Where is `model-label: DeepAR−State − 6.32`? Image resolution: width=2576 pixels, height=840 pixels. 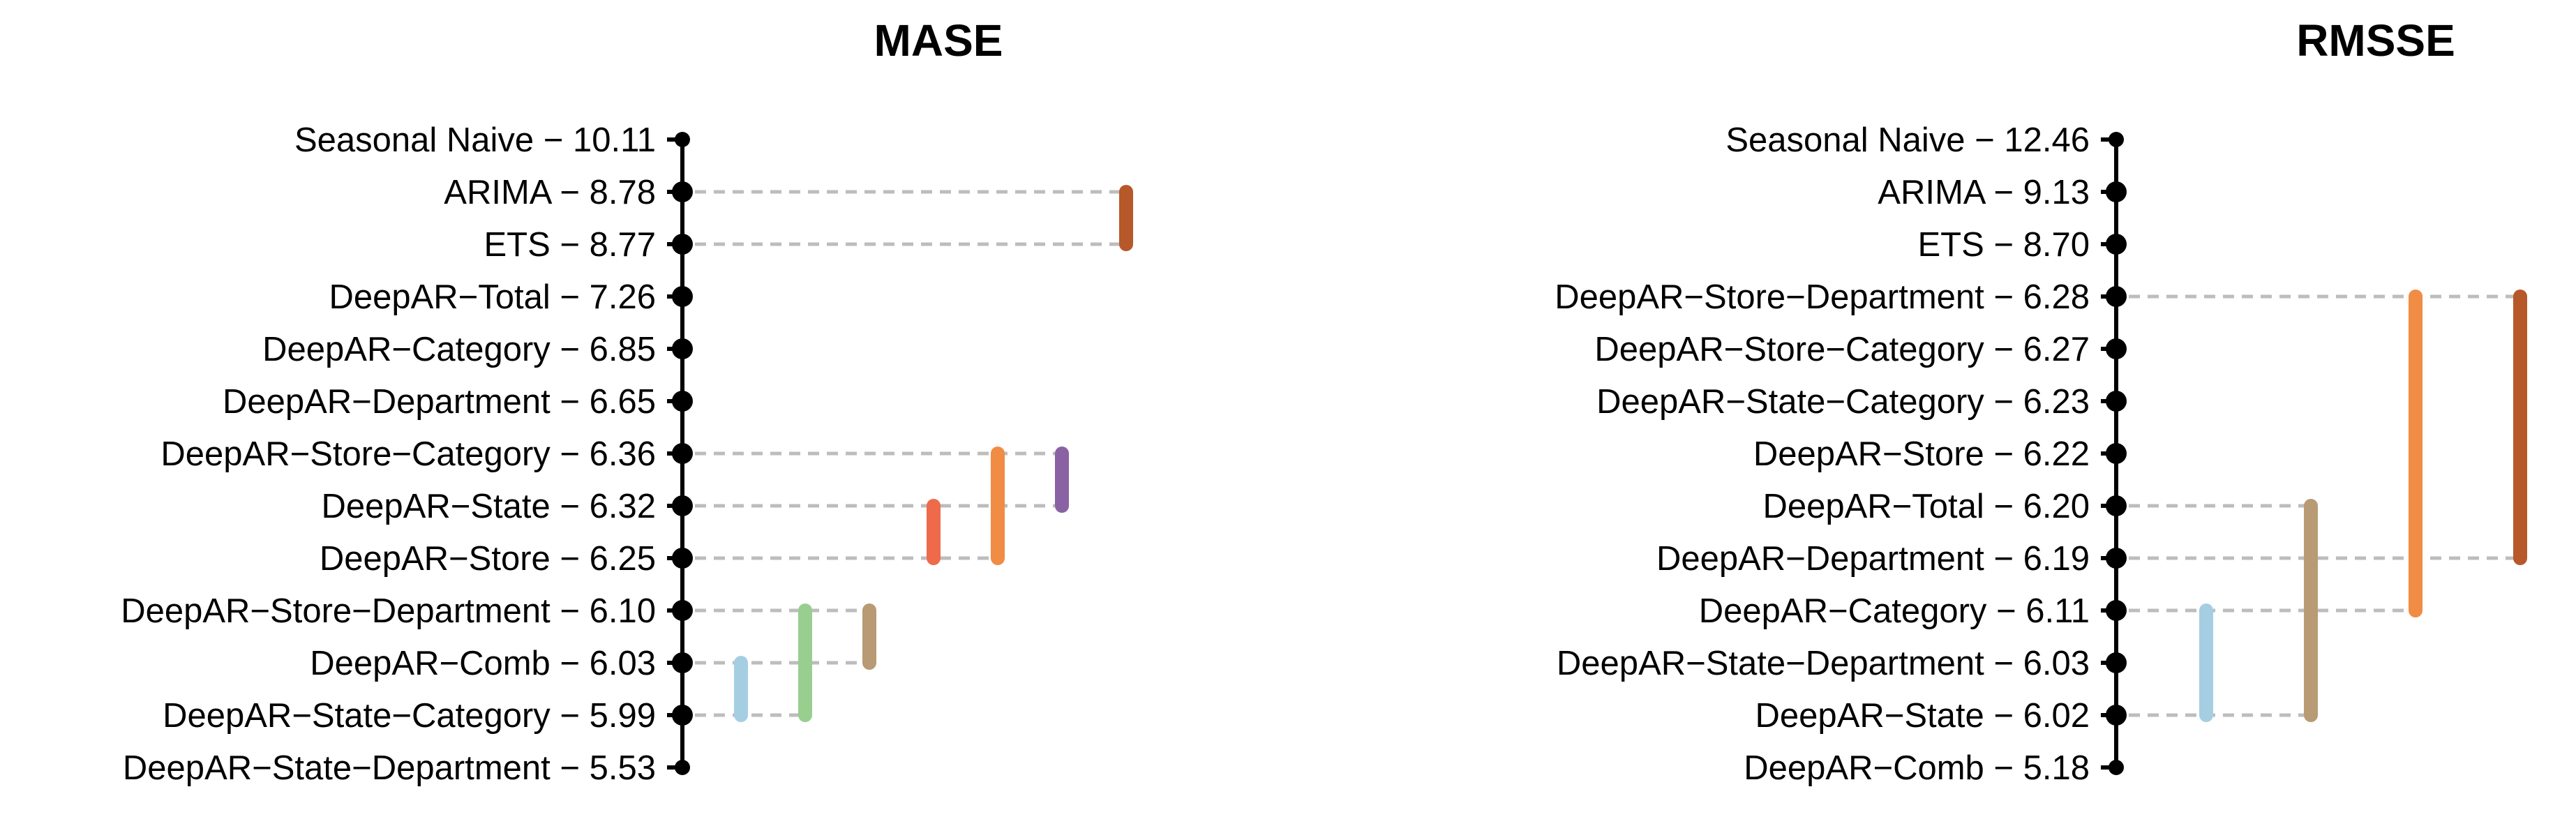
model-label: DeepAR−State − 6.32 is located at coordinates (489, 506).